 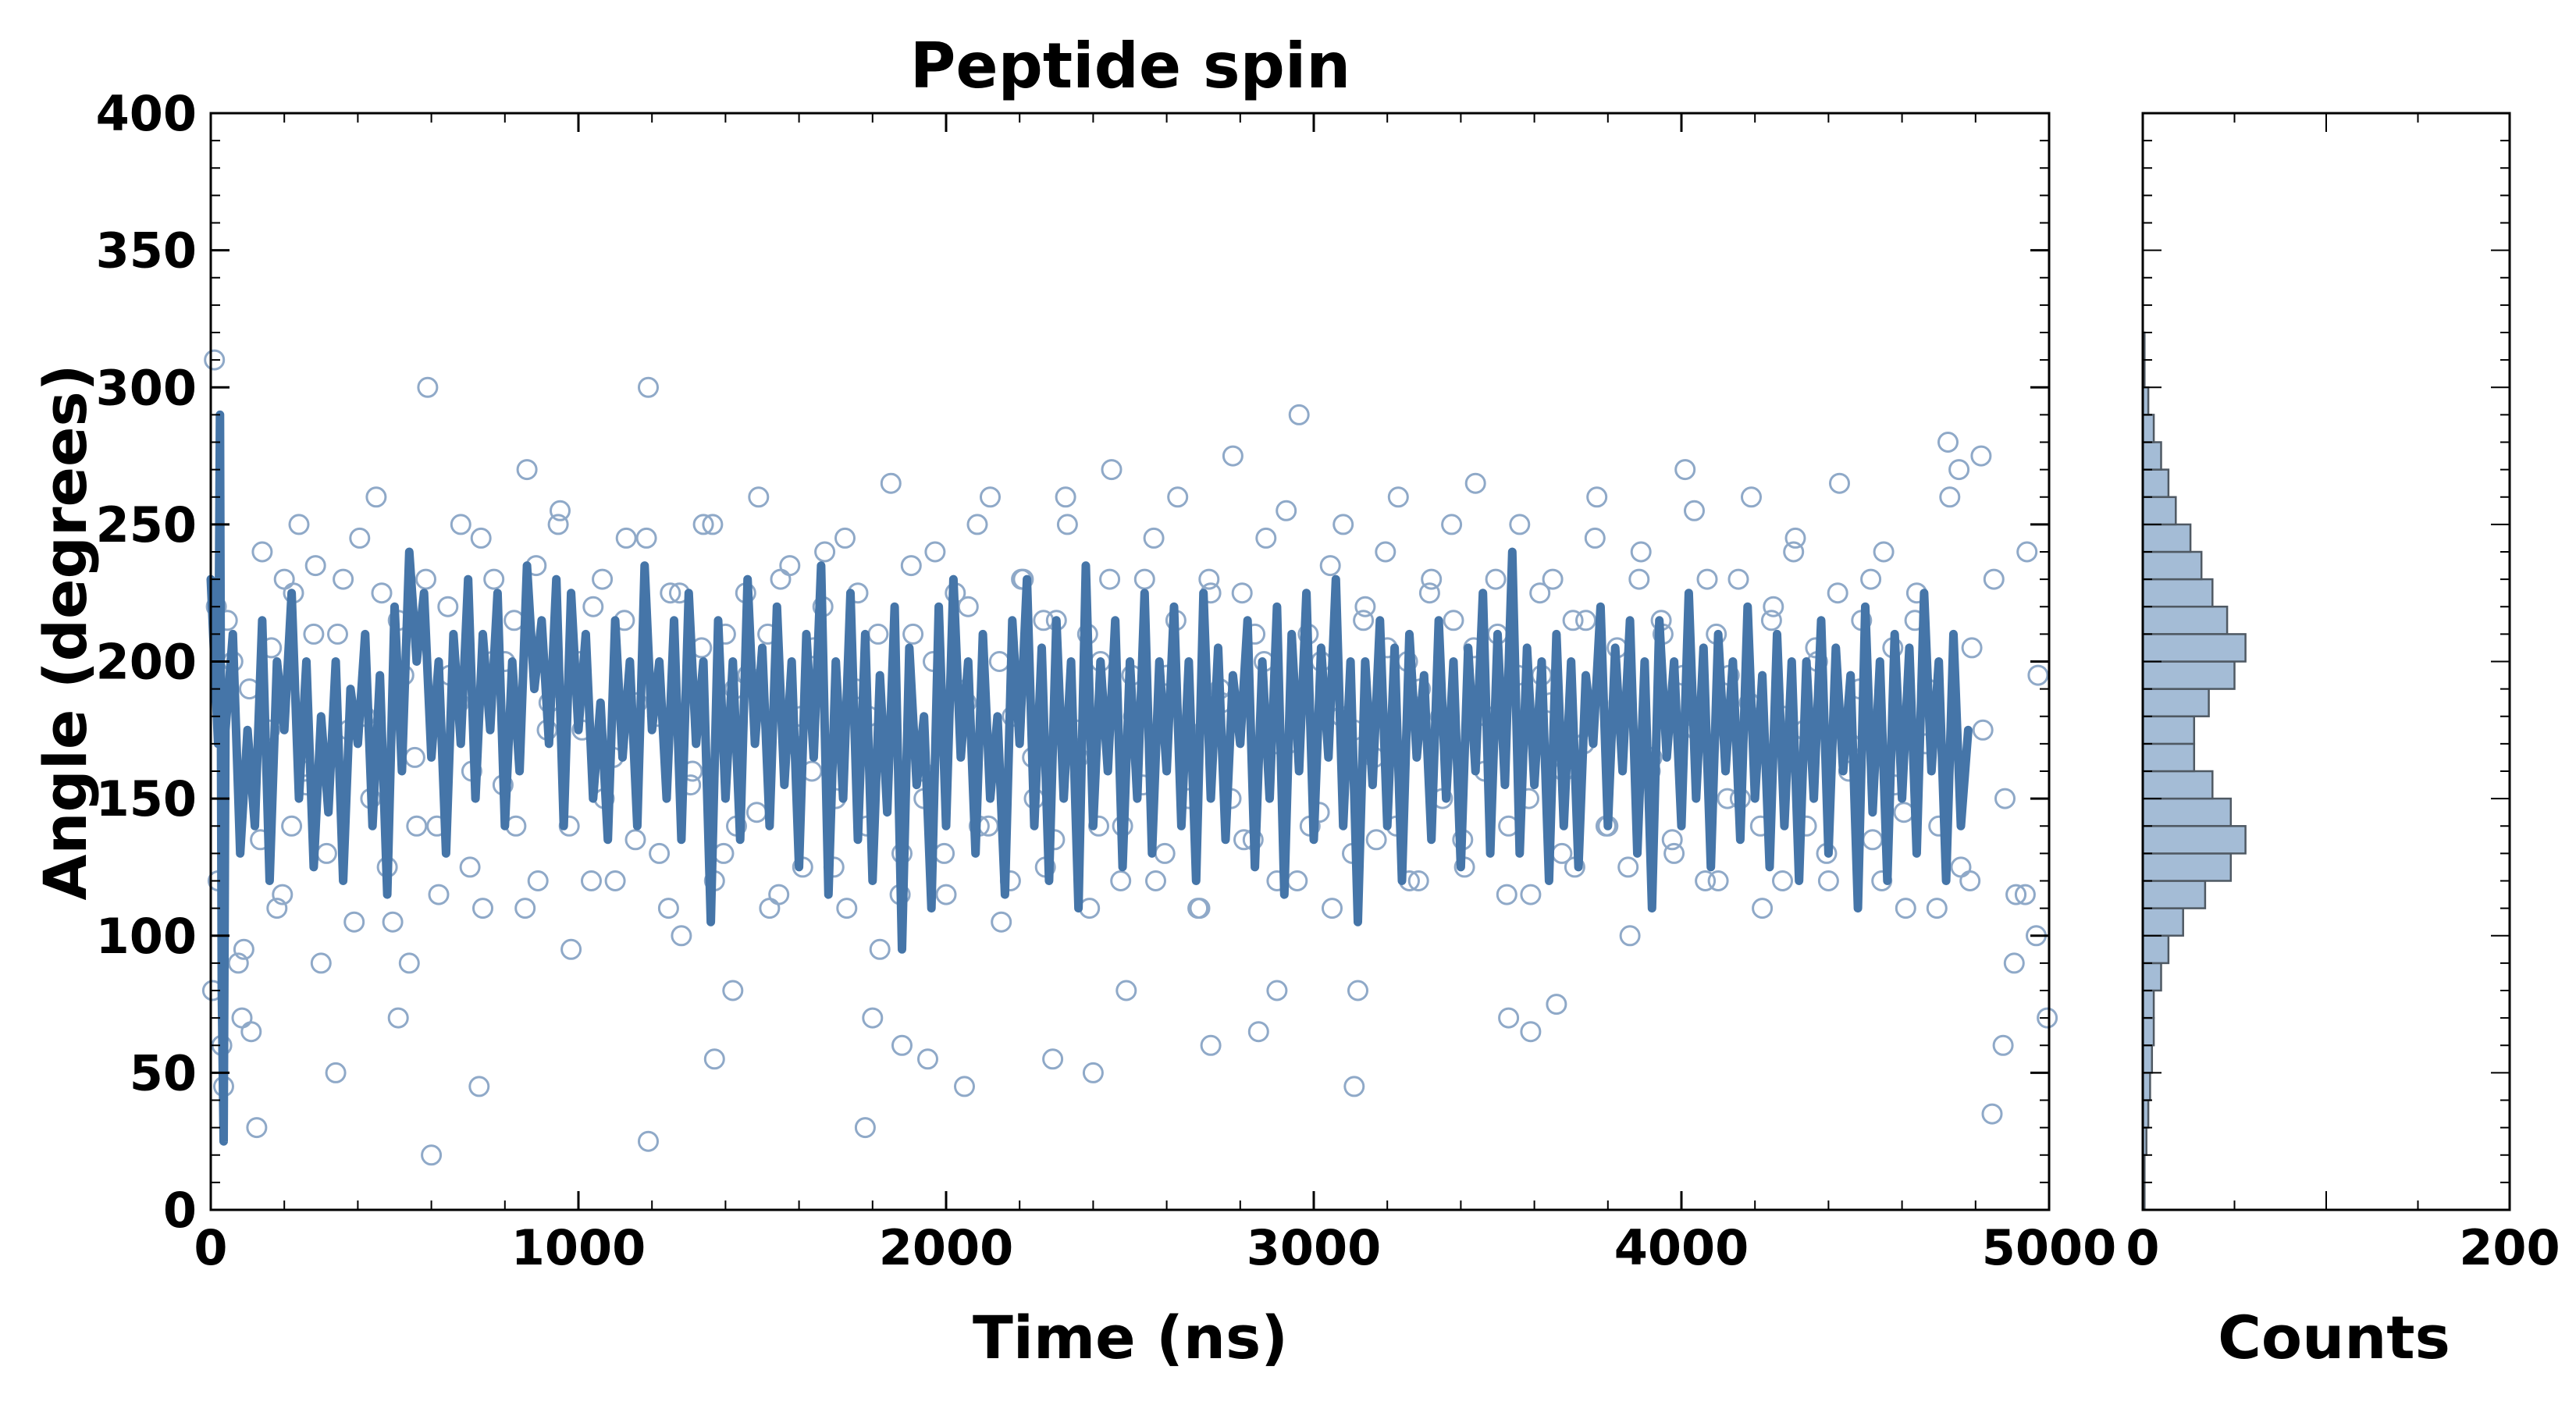 What do you see at coordinates (146, 524) in the screenshot?
I see `y-tick-label: 250` at bounding box center [146, 524].